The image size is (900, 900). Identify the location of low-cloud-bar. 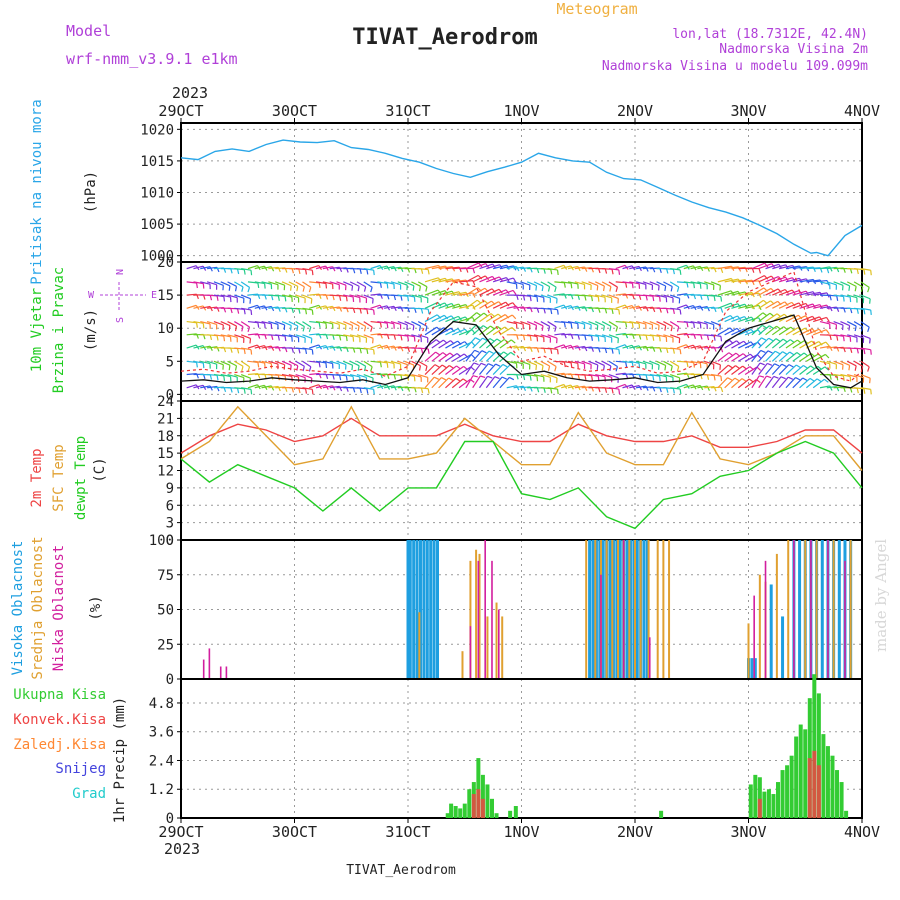
(470, 652).